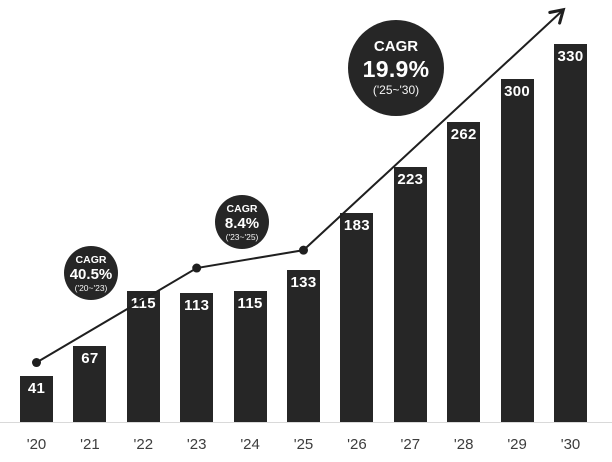 The width and height of the screenshot is (612, 462). Describe the element at coordinates (303, 346) in the screenshot. I see `bar-25: 133` at that location.